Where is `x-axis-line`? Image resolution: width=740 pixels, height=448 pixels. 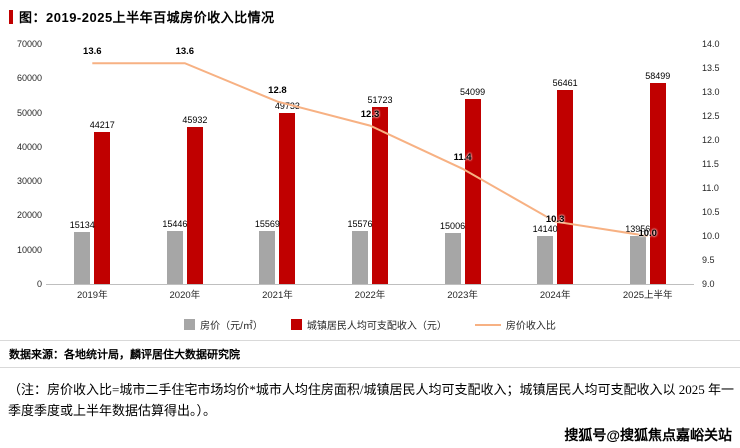 x-axis-line is located at coordinates (370, 284).